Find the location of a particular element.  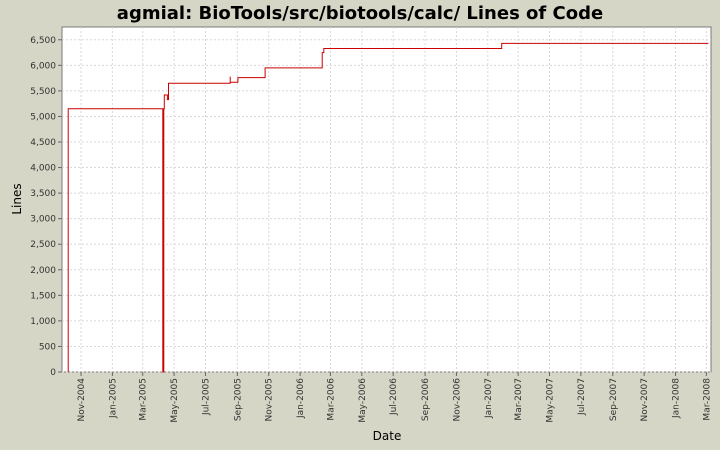

x-tick-label: Jan-2006 is located at coordinates (301, 398).